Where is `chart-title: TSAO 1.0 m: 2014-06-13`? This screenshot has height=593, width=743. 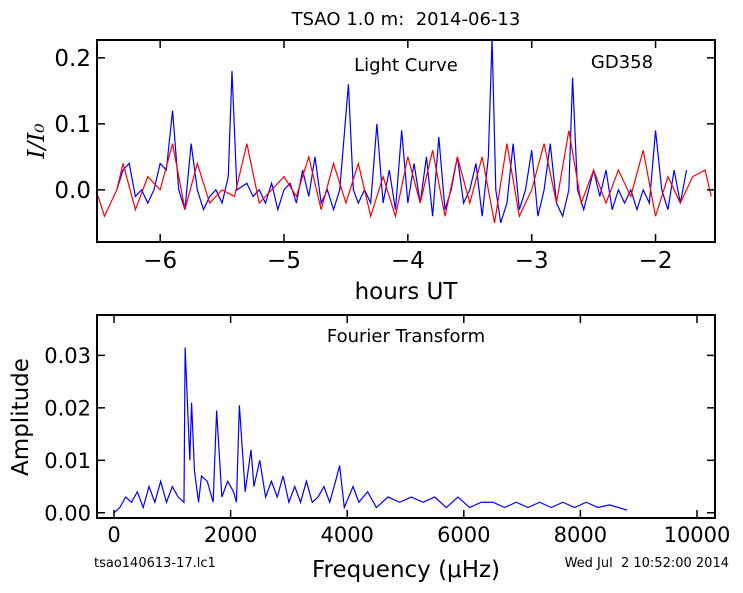
chart-title: TSAO 1.0 m: 2014-06-13 is located at coordinates (406, 19).